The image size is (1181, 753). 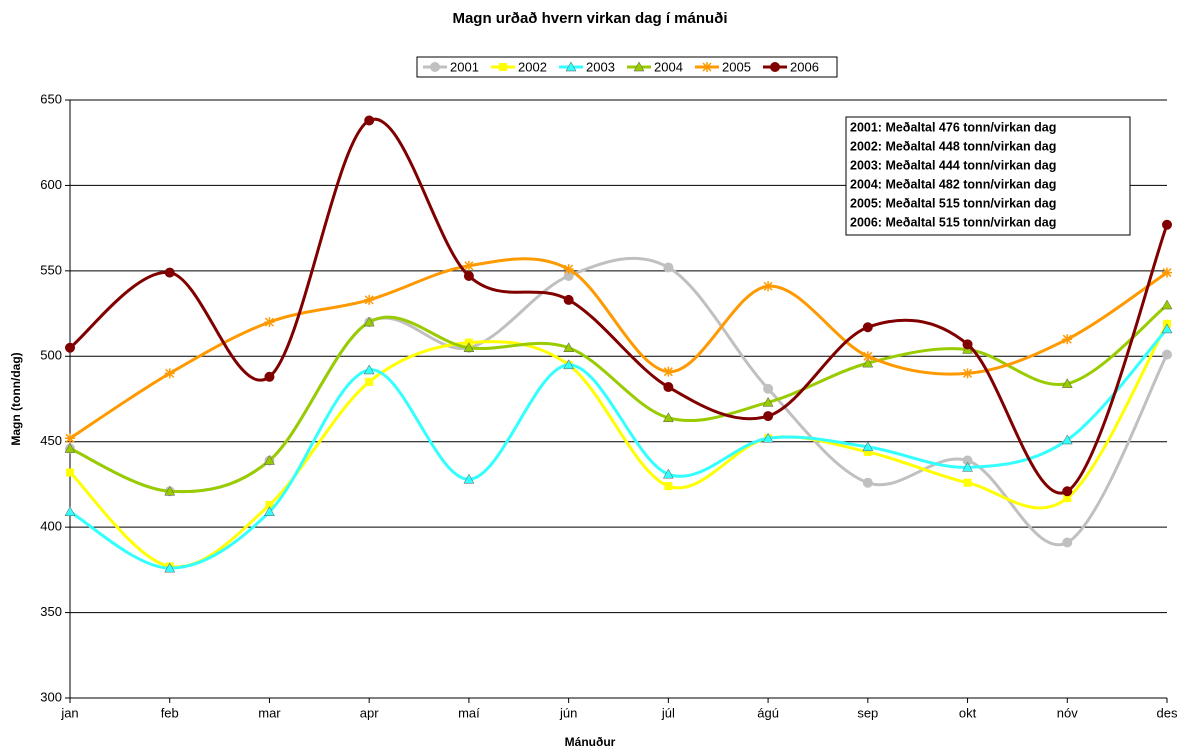 I want to click on y-tick-label: 500, so click(x=51, y=355).